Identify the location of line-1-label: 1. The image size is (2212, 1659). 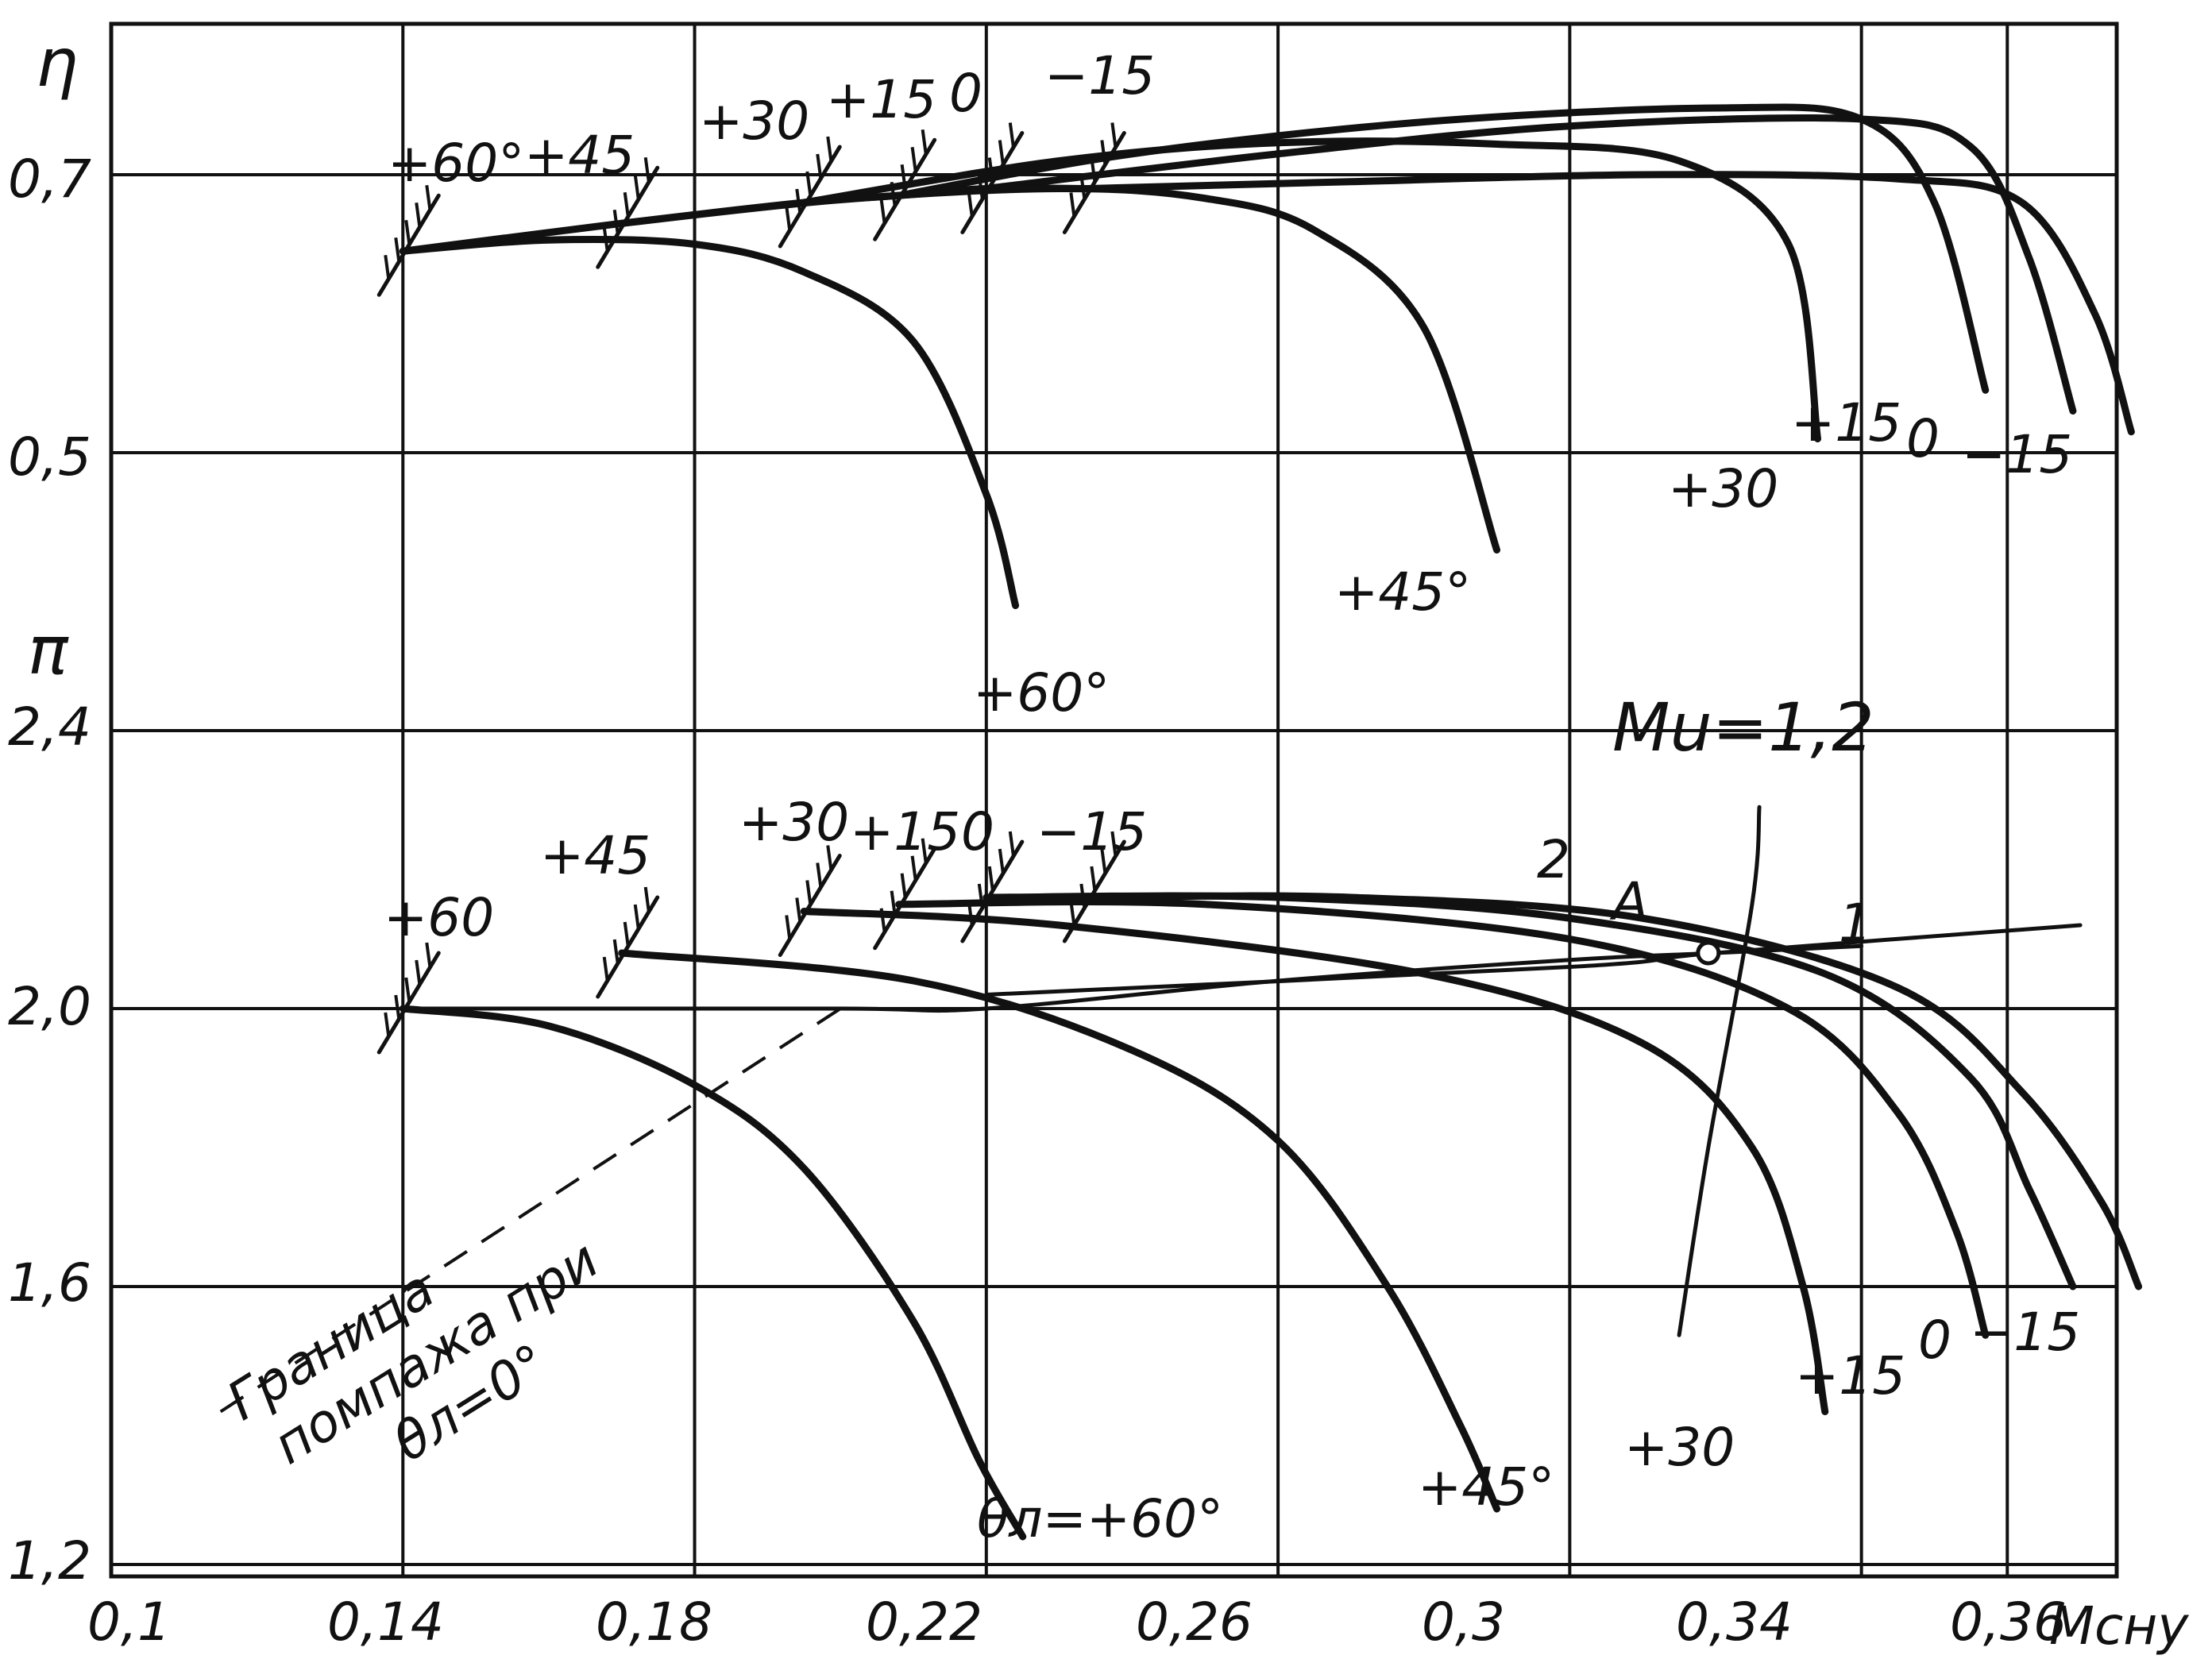
(1855, 924).